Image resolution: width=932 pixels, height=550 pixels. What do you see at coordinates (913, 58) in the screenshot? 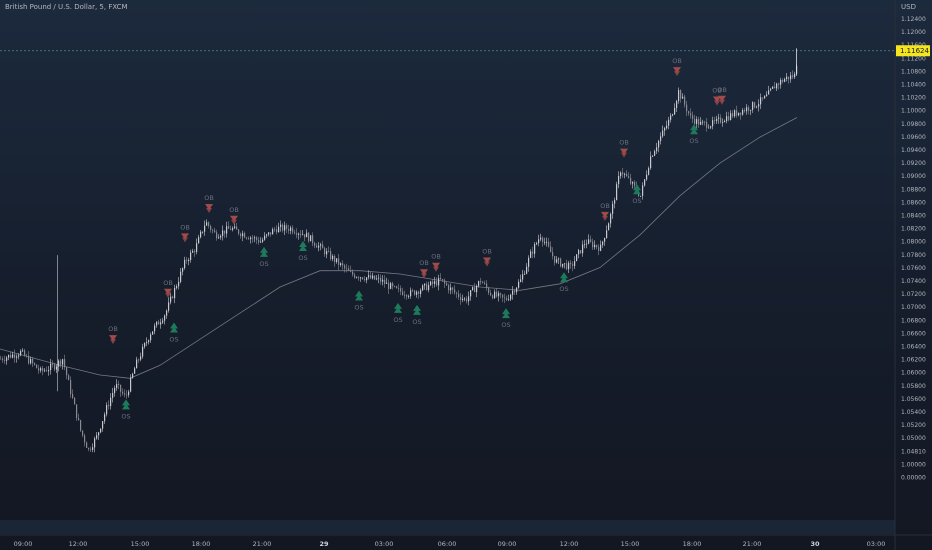
I see `y-tick-label: 1.11200` at bounding box center [913, 58].